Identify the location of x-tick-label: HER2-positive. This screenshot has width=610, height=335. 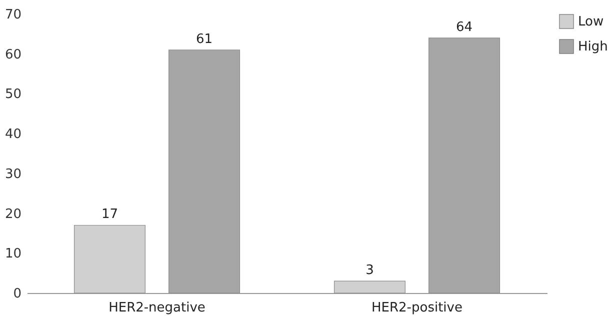
(417, 308).